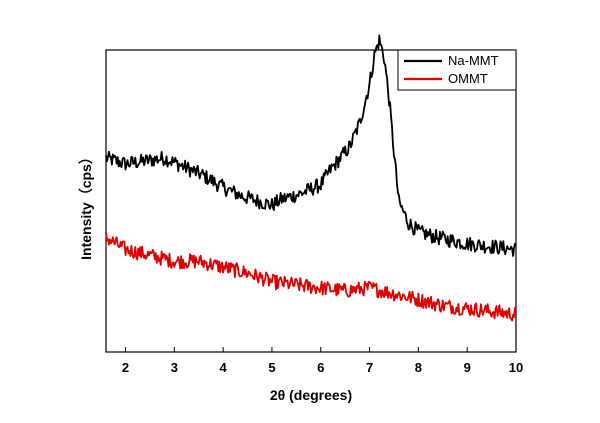  I want to click on x-tick-label-2: 2, so click(125, 367).